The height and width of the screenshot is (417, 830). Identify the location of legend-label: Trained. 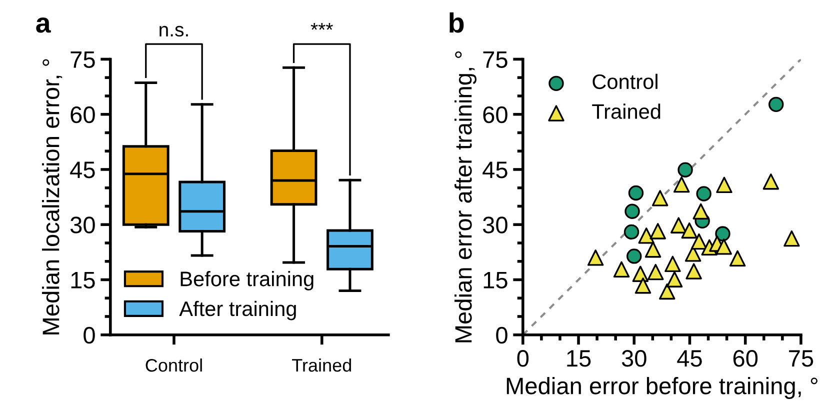
(626, 111).